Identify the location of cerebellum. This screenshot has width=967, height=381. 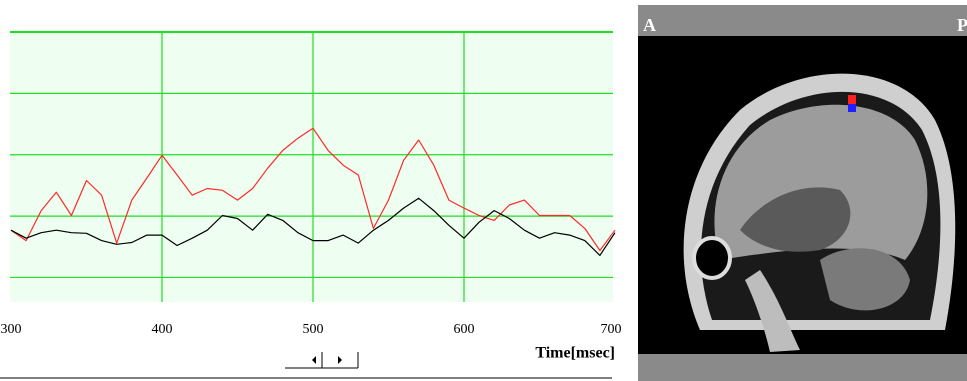
(865, 279).